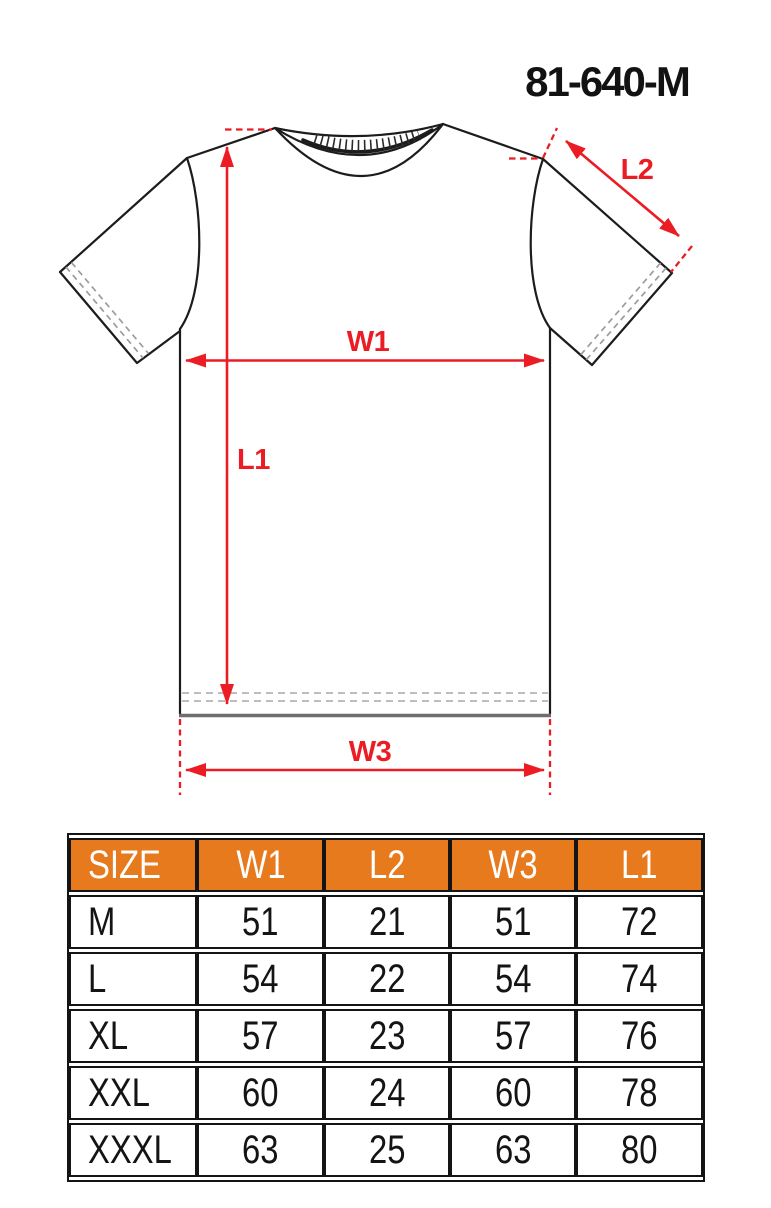 This screenshot has height=1208, width=771. I want to click on cell-value: 74, so click(639, 979).